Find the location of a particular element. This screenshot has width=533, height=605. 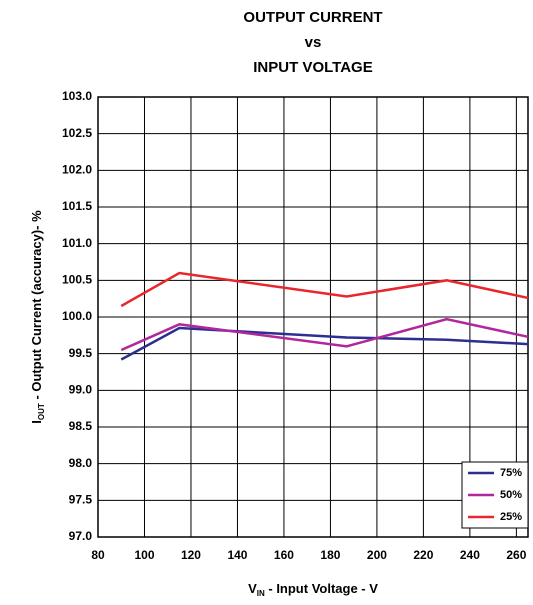

x-tick-label: 240 is located at coordinates (470, 555).